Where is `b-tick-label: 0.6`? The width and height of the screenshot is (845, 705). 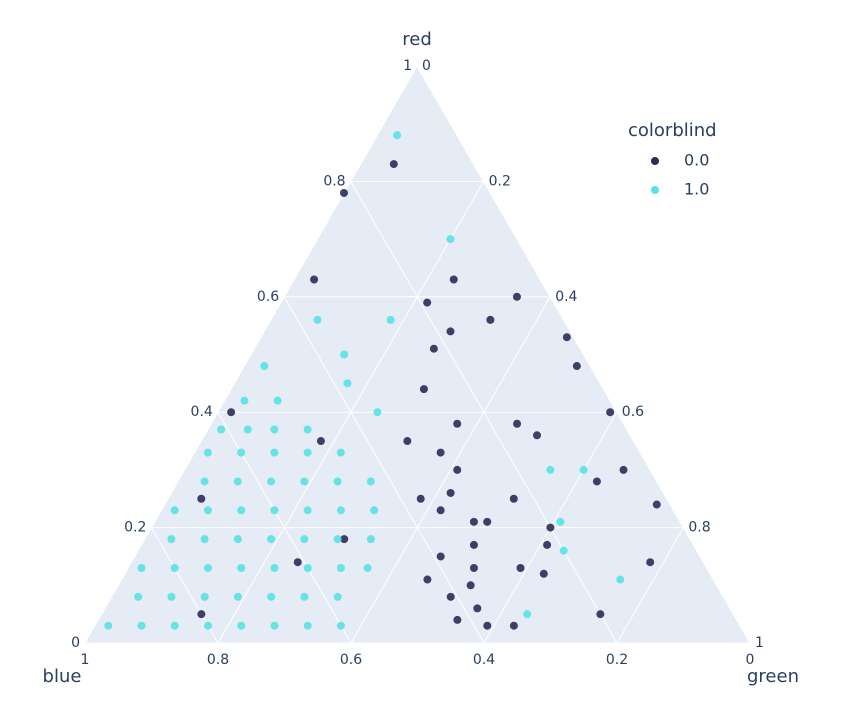 b-tick-label: 0.6 is located at coordinates (351, 660).